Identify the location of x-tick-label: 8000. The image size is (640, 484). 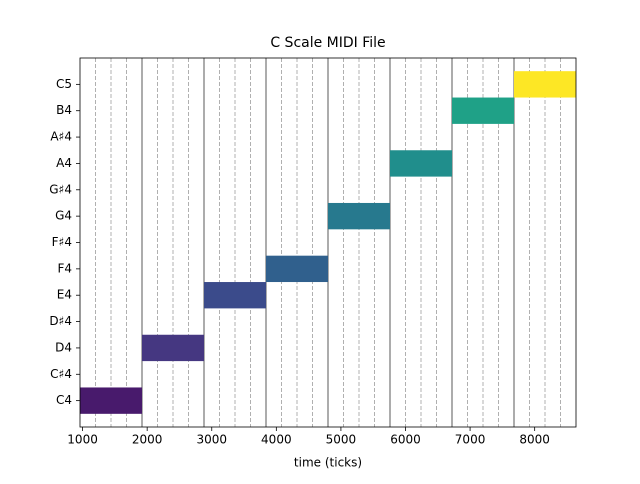
(534, 440).